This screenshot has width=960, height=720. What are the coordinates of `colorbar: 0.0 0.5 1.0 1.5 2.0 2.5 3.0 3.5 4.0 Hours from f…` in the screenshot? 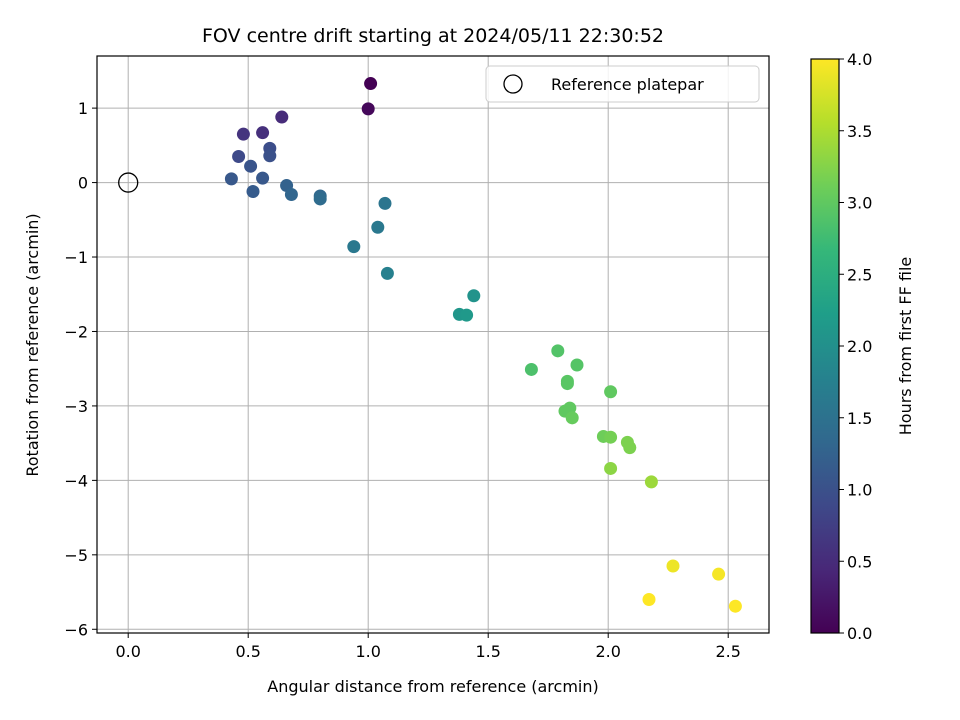 It's located at (862, 346).